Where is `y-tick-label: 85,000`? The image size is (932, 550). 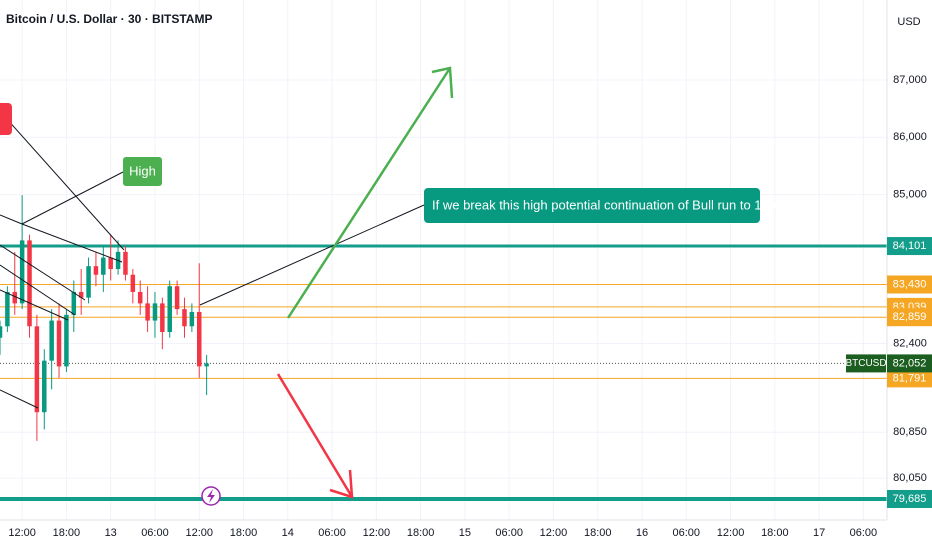 y-tick-label: 85,000 is located at coordinates (910, 194).